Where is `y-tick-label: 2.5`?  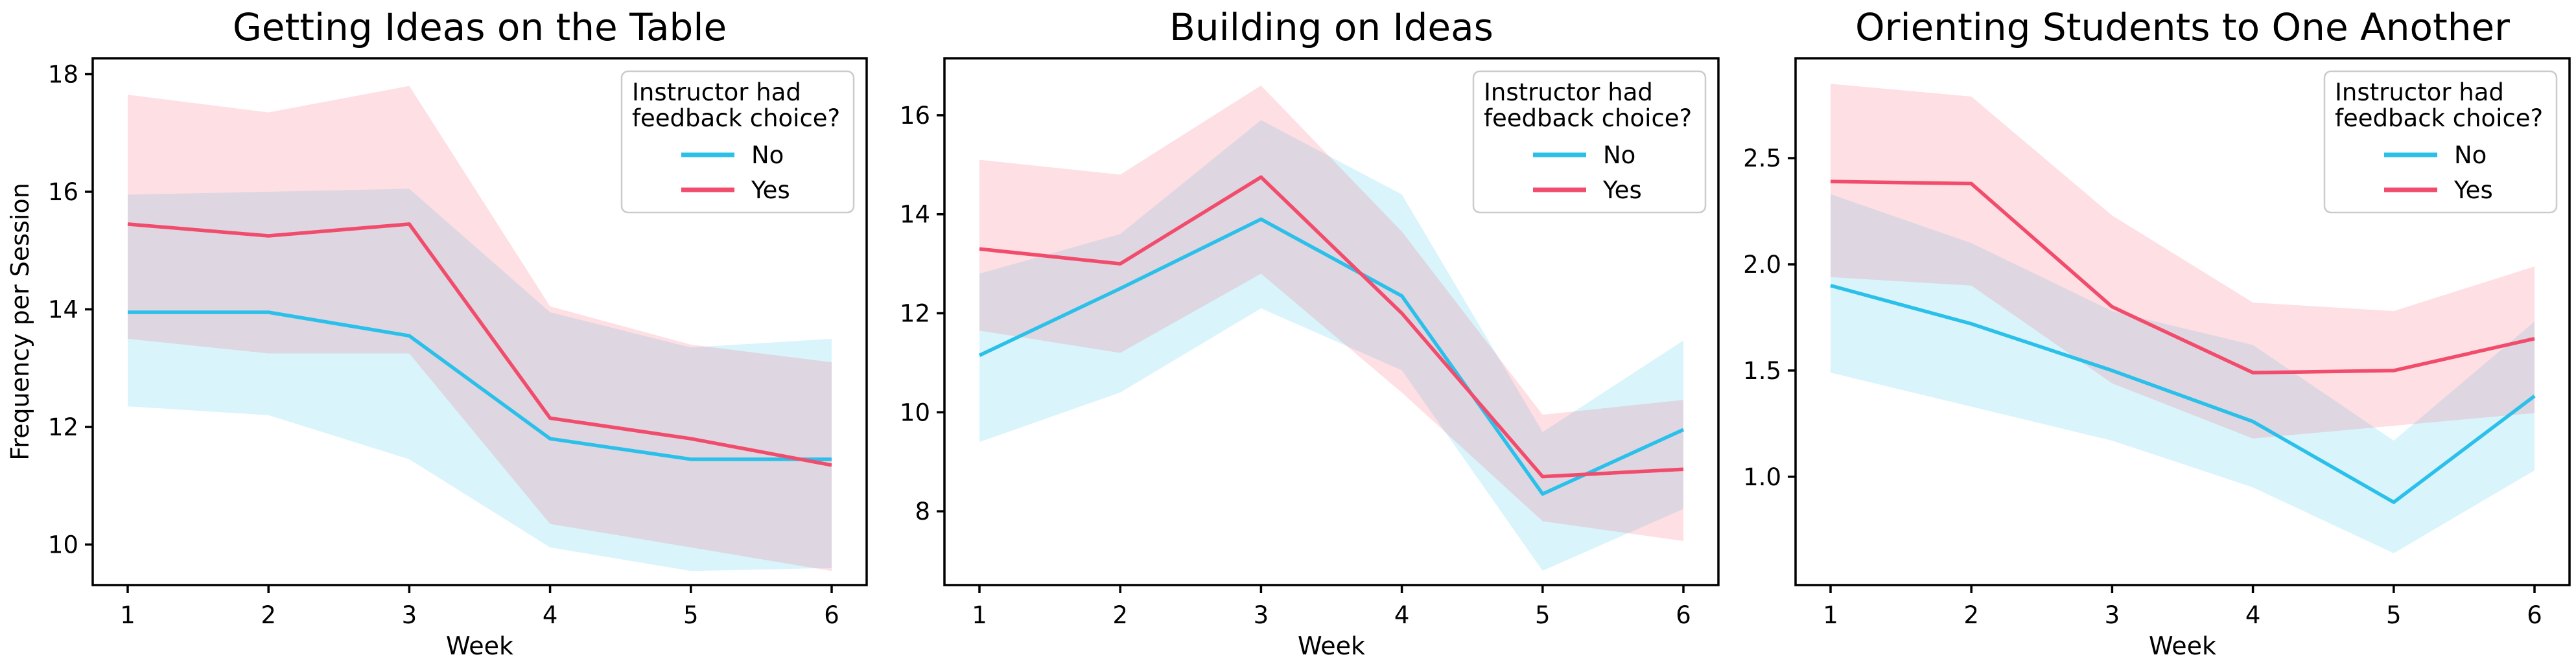
y-tick-label: 2.5 is located at coordinates (1762, 158).